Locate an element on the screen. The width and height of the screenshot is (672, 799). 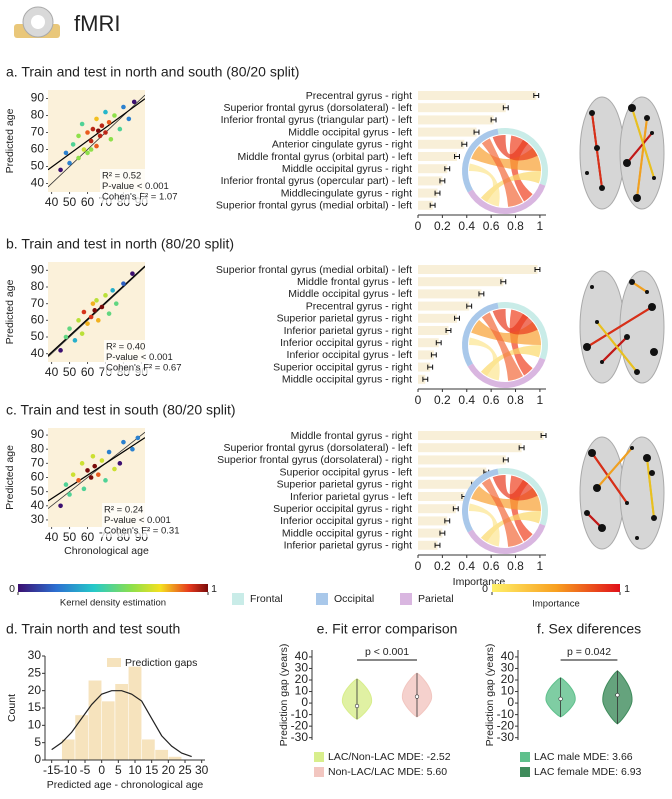
logo-bore is located at coordinates (38, 22).